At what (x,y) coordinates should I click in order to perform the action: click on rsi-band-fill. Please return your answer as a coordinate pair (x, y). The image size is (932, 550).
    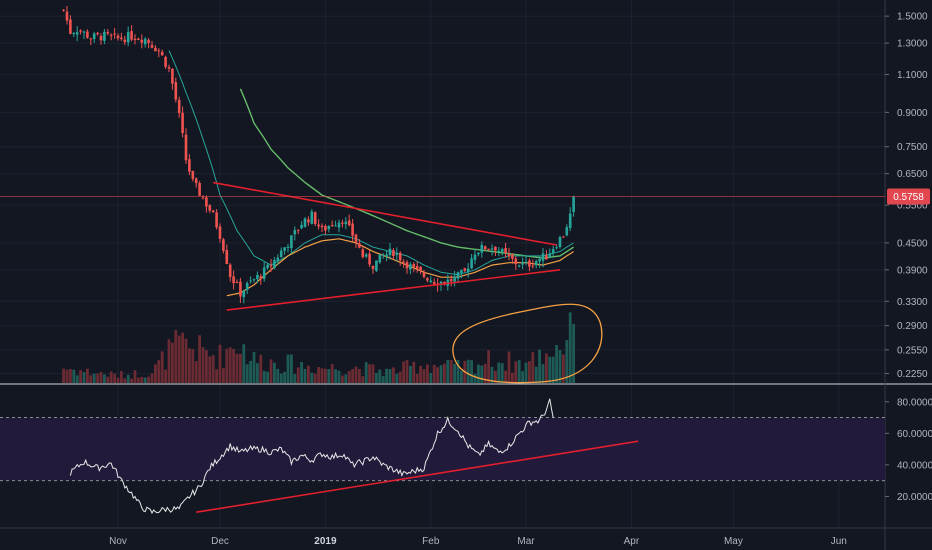
    Looking at the image, I should click on (442, 449).